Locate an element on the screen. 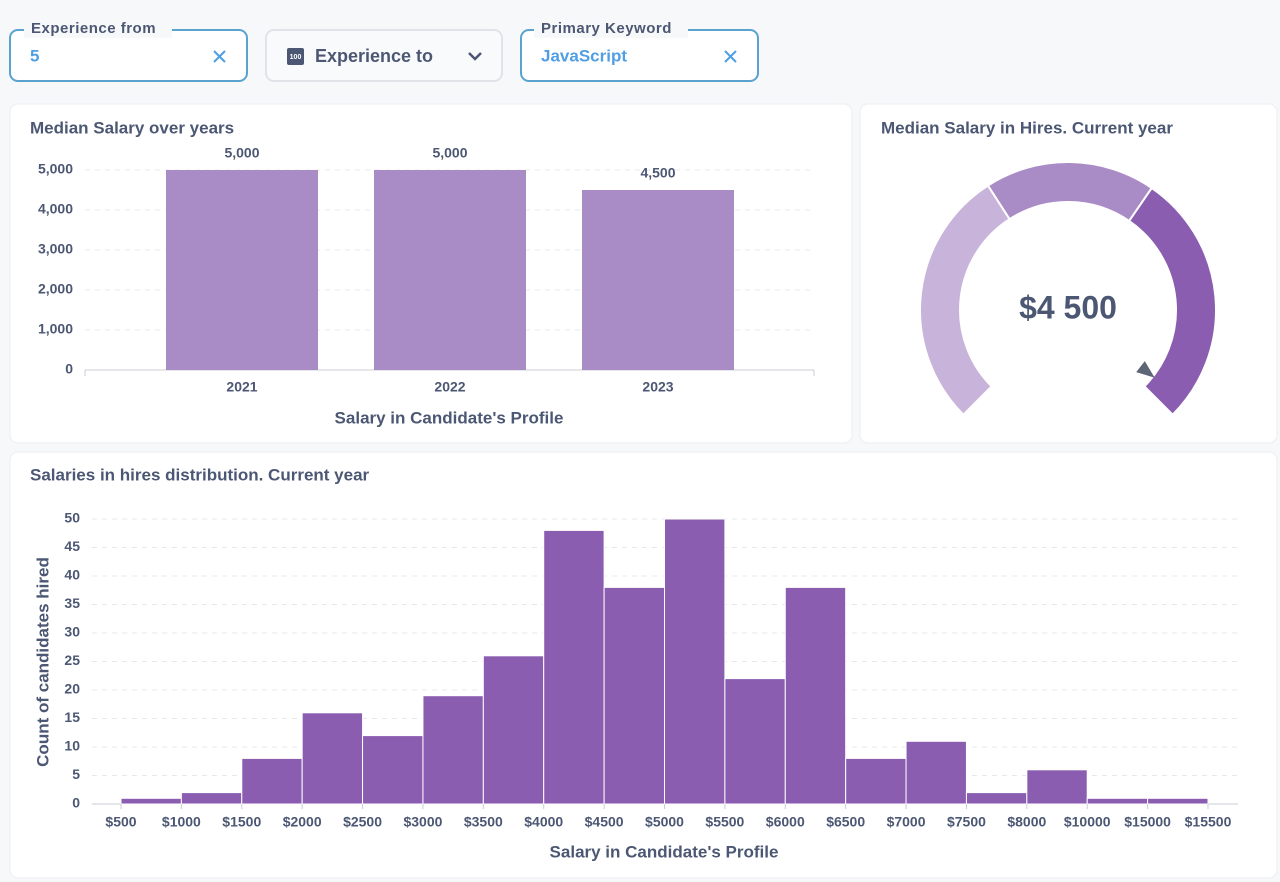  x-tick-label: $6000 is located at coordinates (785, 822).